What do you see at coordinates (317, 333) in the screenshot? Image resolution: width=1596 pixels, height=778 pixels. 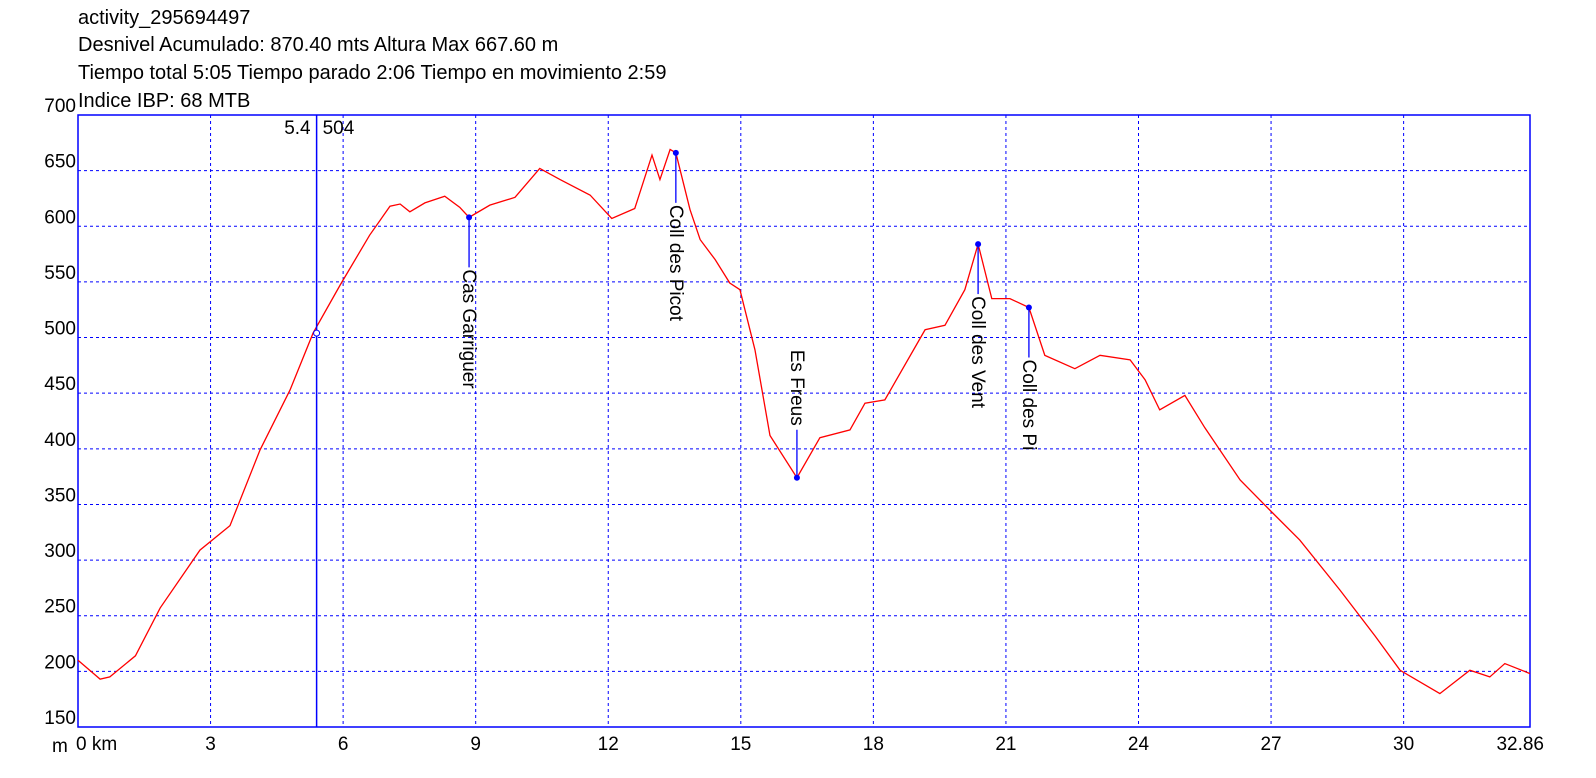 I see `cursor-point` at bounding box center [317, 333].